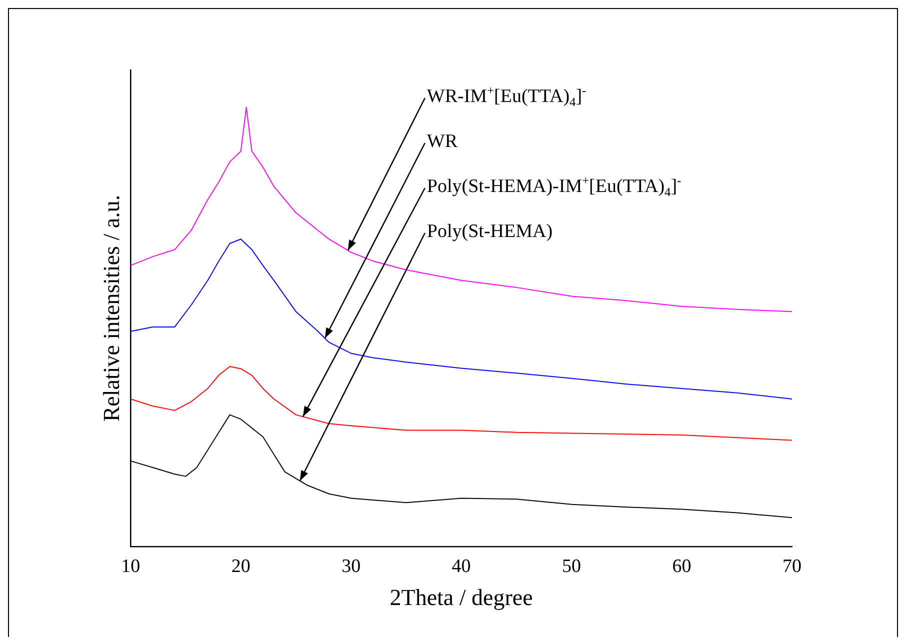 Image resolution: width=907 pixels, height=639 pixels. I want to click on x-tick-label: 60, so click(682, 566).